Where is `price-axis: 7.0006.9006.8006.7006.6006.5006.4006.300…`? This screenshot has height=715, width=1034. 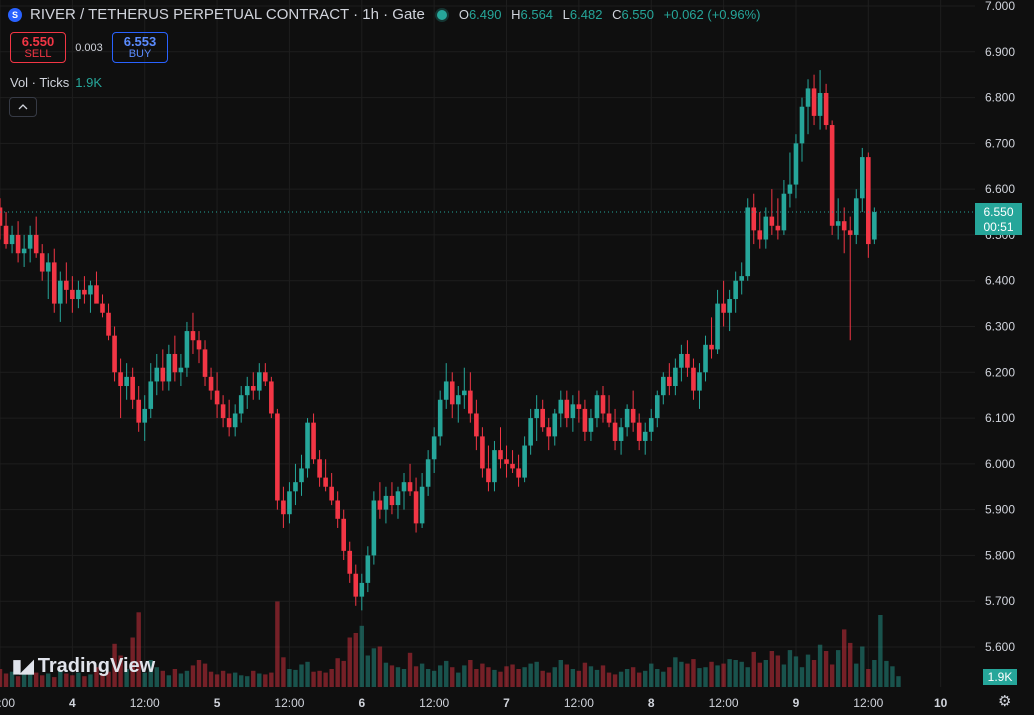 price-axis: 7.0006.9006.8006.7006.6006.5006.4006.300… is located at coordinates (1000, 327).